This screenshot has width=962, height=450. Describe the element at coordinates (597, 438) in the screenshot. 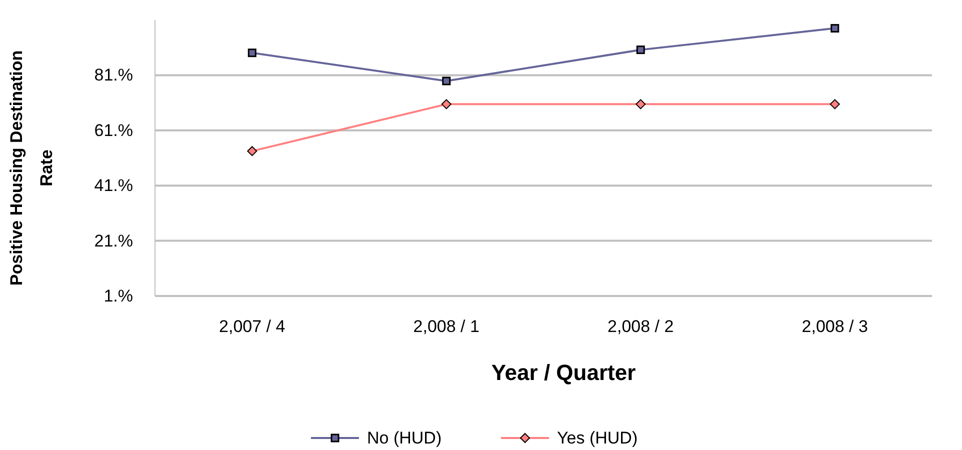

I see `legend-label: Yes (HUD)` at that location.